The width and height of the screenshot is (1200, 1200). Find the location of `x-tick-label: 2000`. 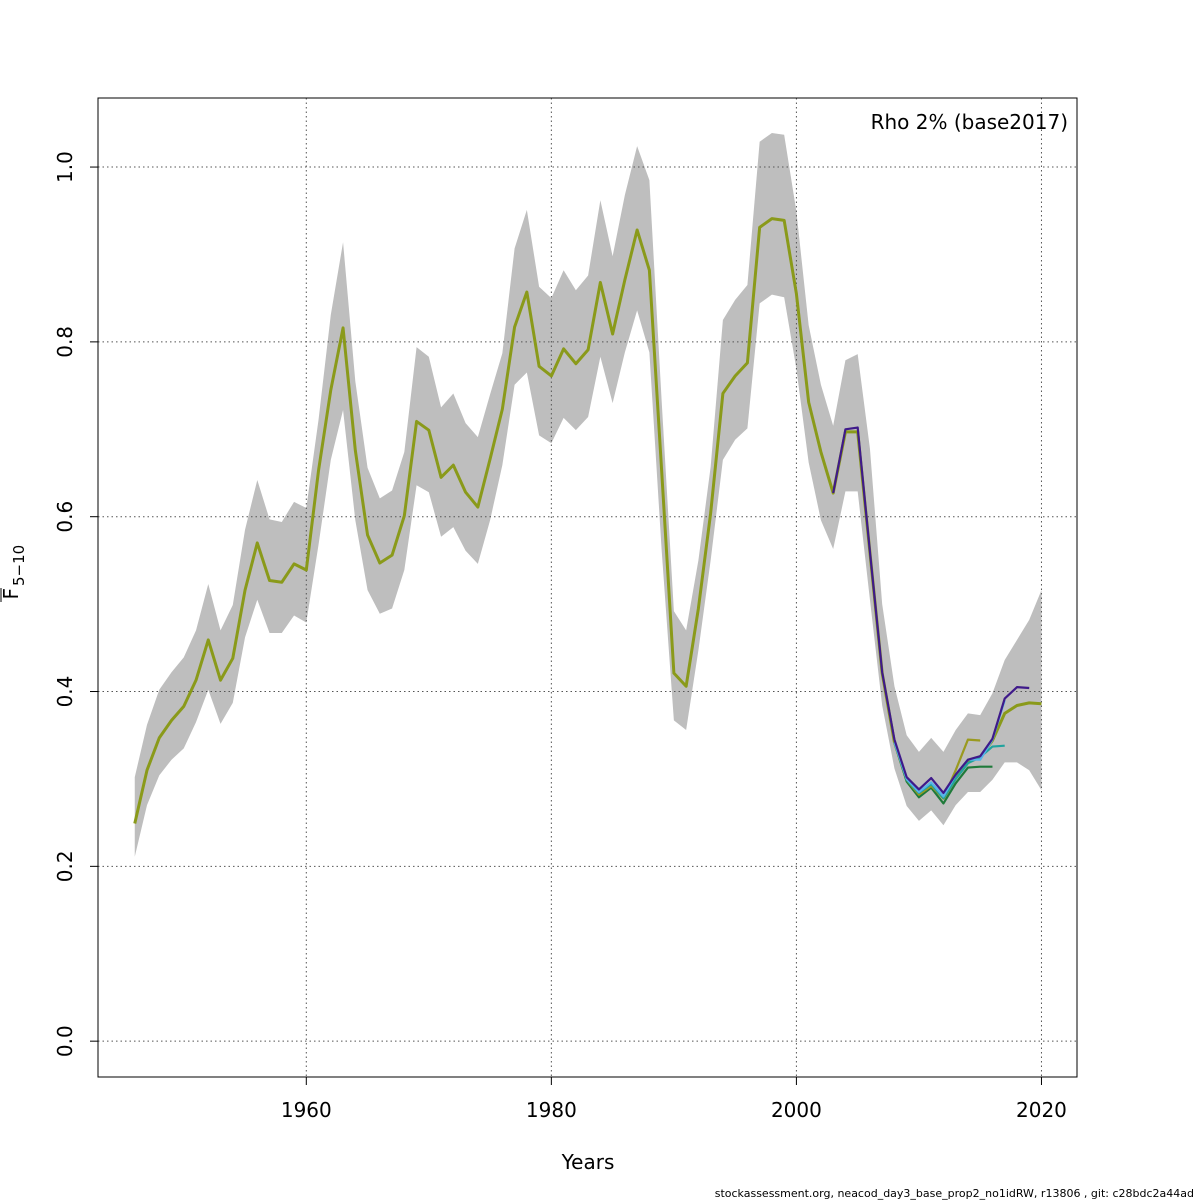

x-tick-label: 2000 is located at coordinates (796, 1110).